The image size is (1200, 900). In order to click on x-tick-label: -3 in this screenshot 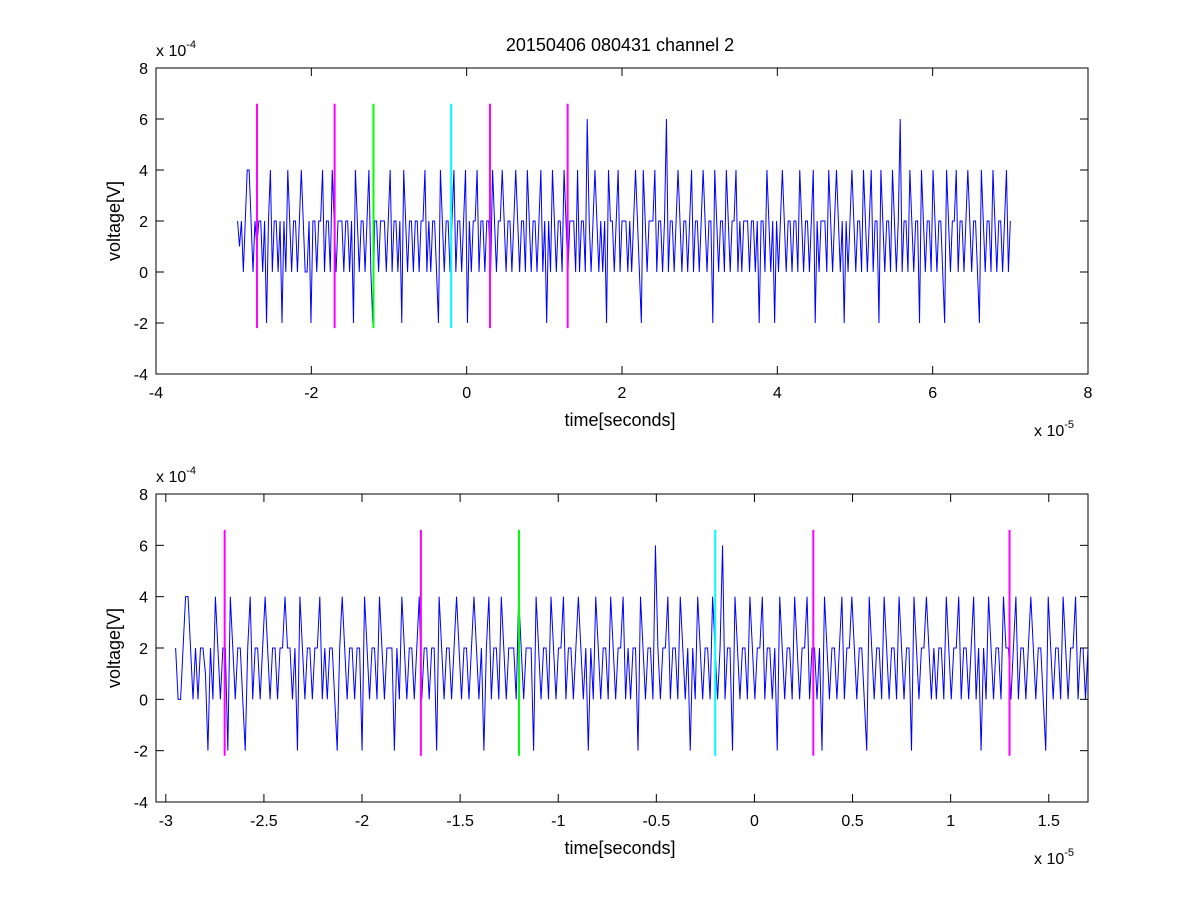, I will do `click(166, 821)`.